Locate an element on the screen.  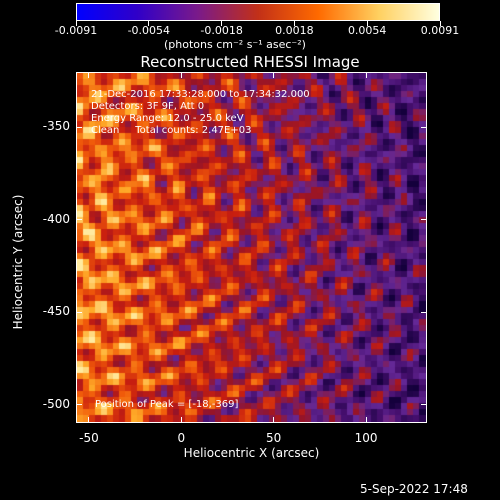
y-axis-tick-label: -500 is located at coordinates (56, 403).